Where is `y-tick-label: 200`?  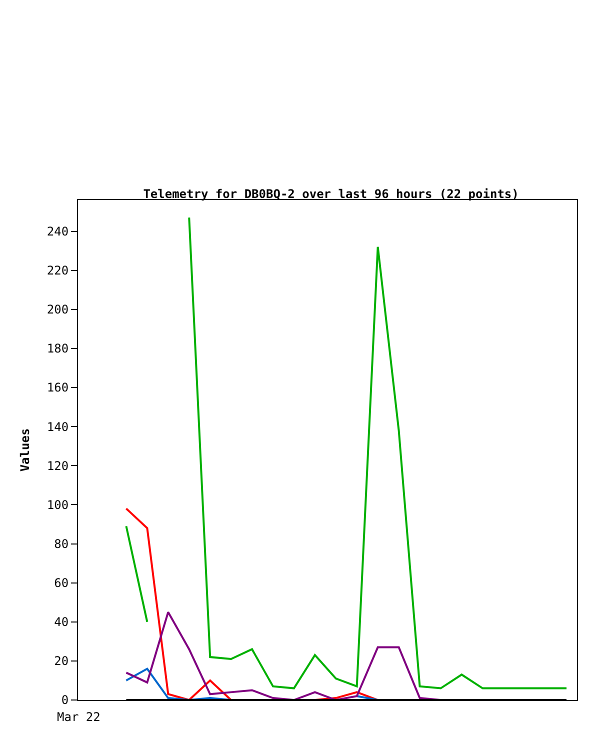 y-tick-label: 200 is located at coordinates (57, 309).